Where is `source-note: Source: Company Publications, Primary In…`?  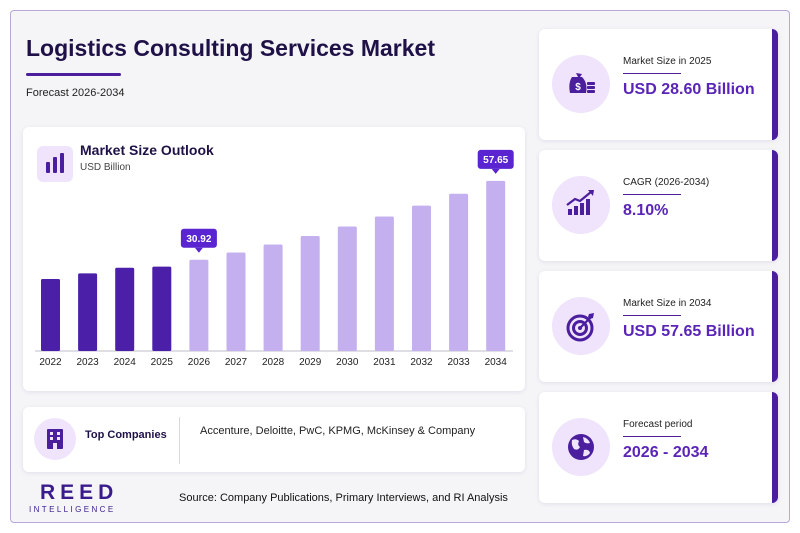 source-note: Source: Company Publications, Primary In… is located at coordinates (343, 498).